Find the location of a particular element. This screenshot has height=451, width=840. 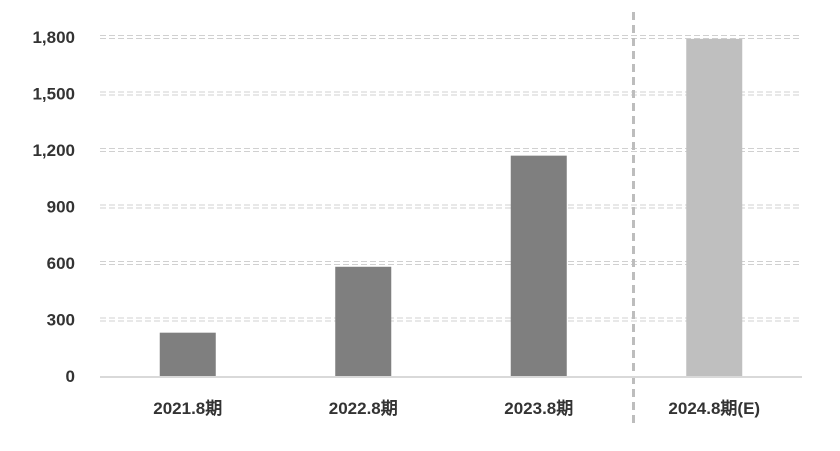

y-tick-label: 900 is located at coordinates (61, 207).